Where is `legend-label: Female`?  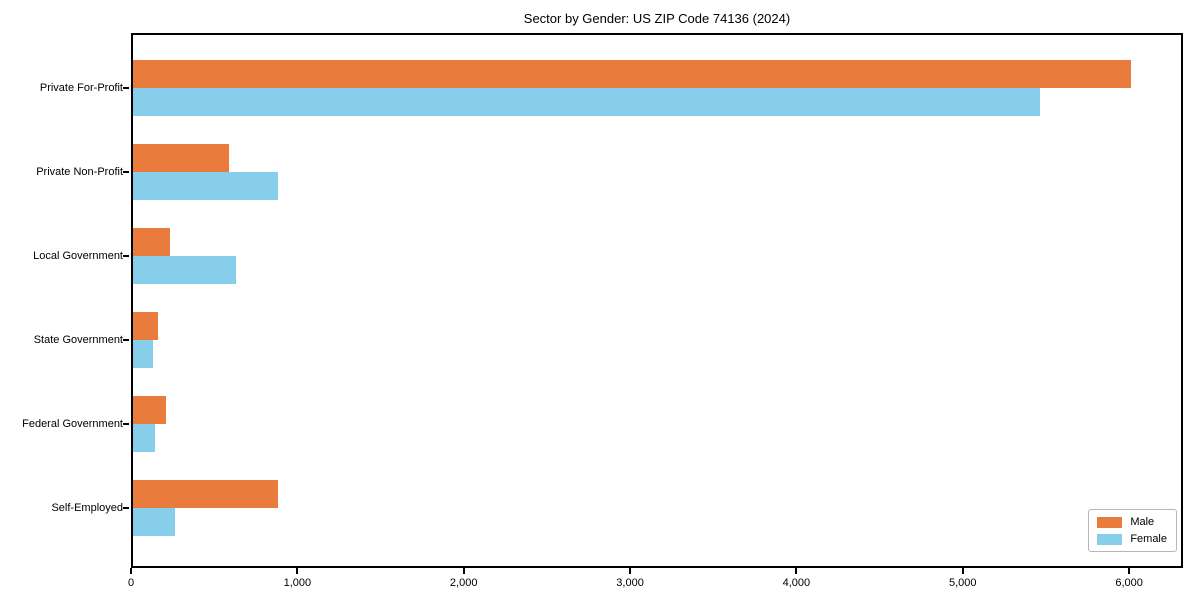
legend-label: Female is located at coordinates (1148, 539).